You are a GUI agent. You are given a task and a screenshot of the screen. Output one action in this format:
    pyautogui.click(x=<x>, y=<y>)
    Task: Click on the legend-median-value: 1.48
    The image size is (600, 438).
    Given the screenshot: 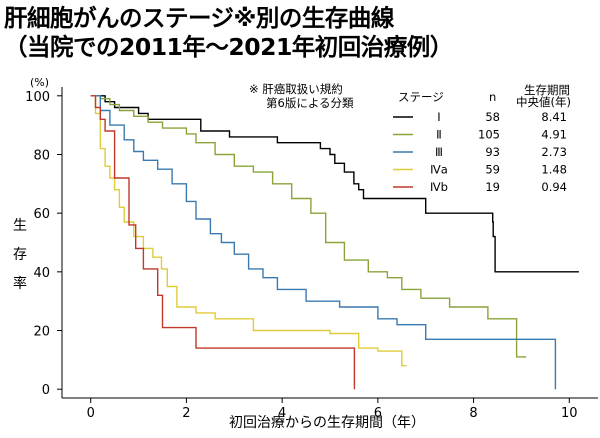 What is the action you would take?
    pyautogui.click(x=554, y=170)
    